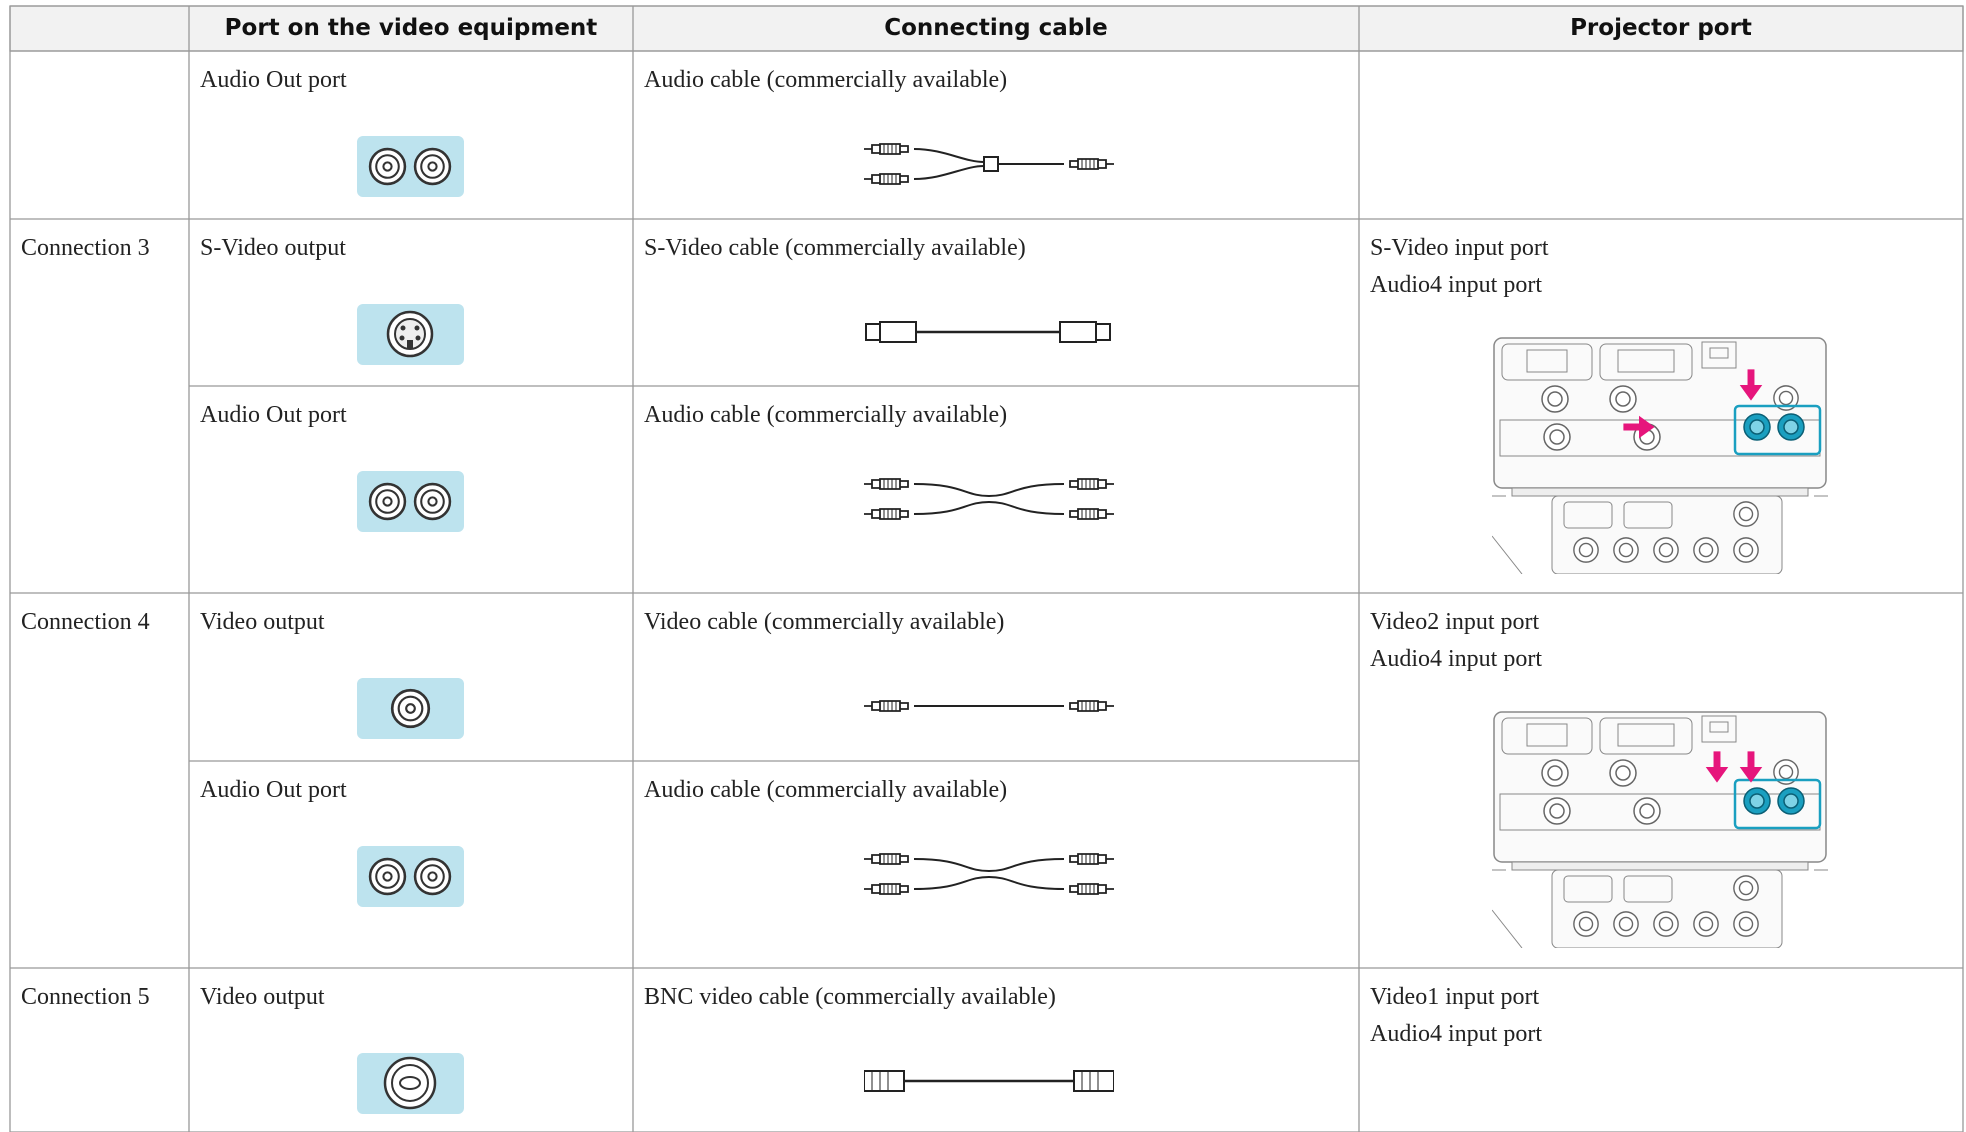 The width and height of the screenshot is (1966, 1132). Describe the element at coordinates (85, 248) in the screenshot. I see `connection-label: Connection 3` at that location.